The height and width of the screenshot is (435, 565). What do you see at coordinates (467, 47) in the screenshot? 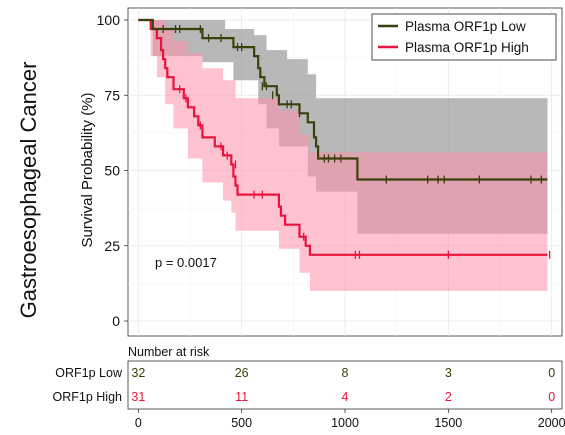
I see `legend-high-label: Plasma ORF1p High` at bounding box center [467, 47].